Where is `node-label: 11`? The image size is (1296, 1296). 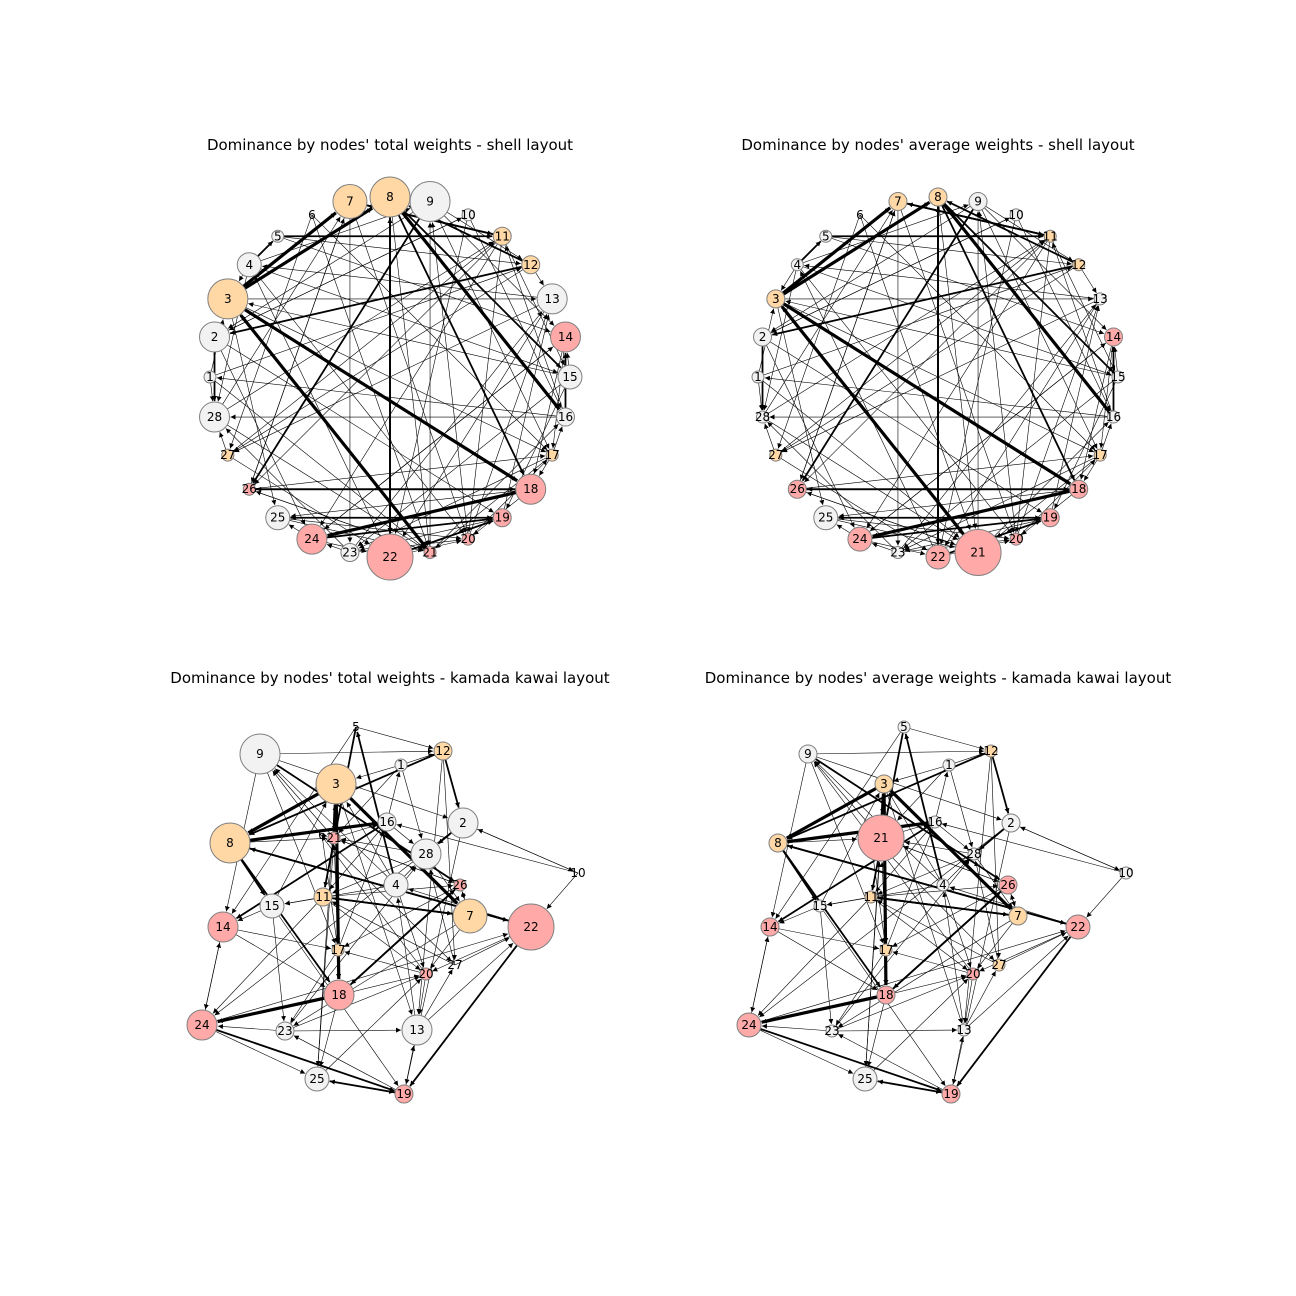 node-label: 11 is located at coordinates (1050, 236).